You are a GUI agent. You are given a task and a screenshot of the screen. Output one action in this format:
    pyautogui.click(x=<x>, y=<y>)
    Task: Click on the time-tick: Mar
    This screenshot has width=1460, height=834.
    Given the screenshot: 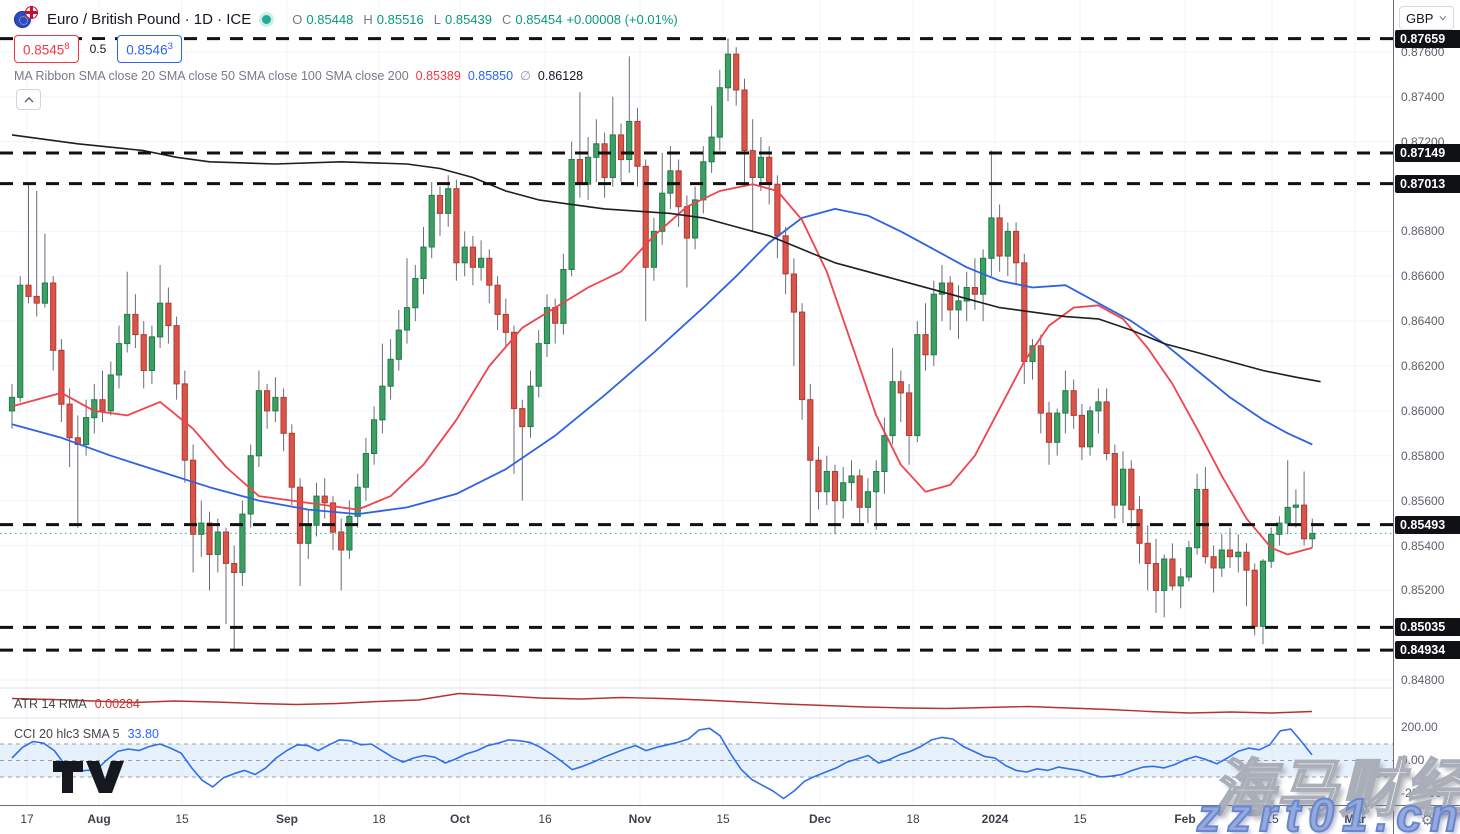 What is the action you would take?
    pyautogui.click(x=1355, y=819)
    